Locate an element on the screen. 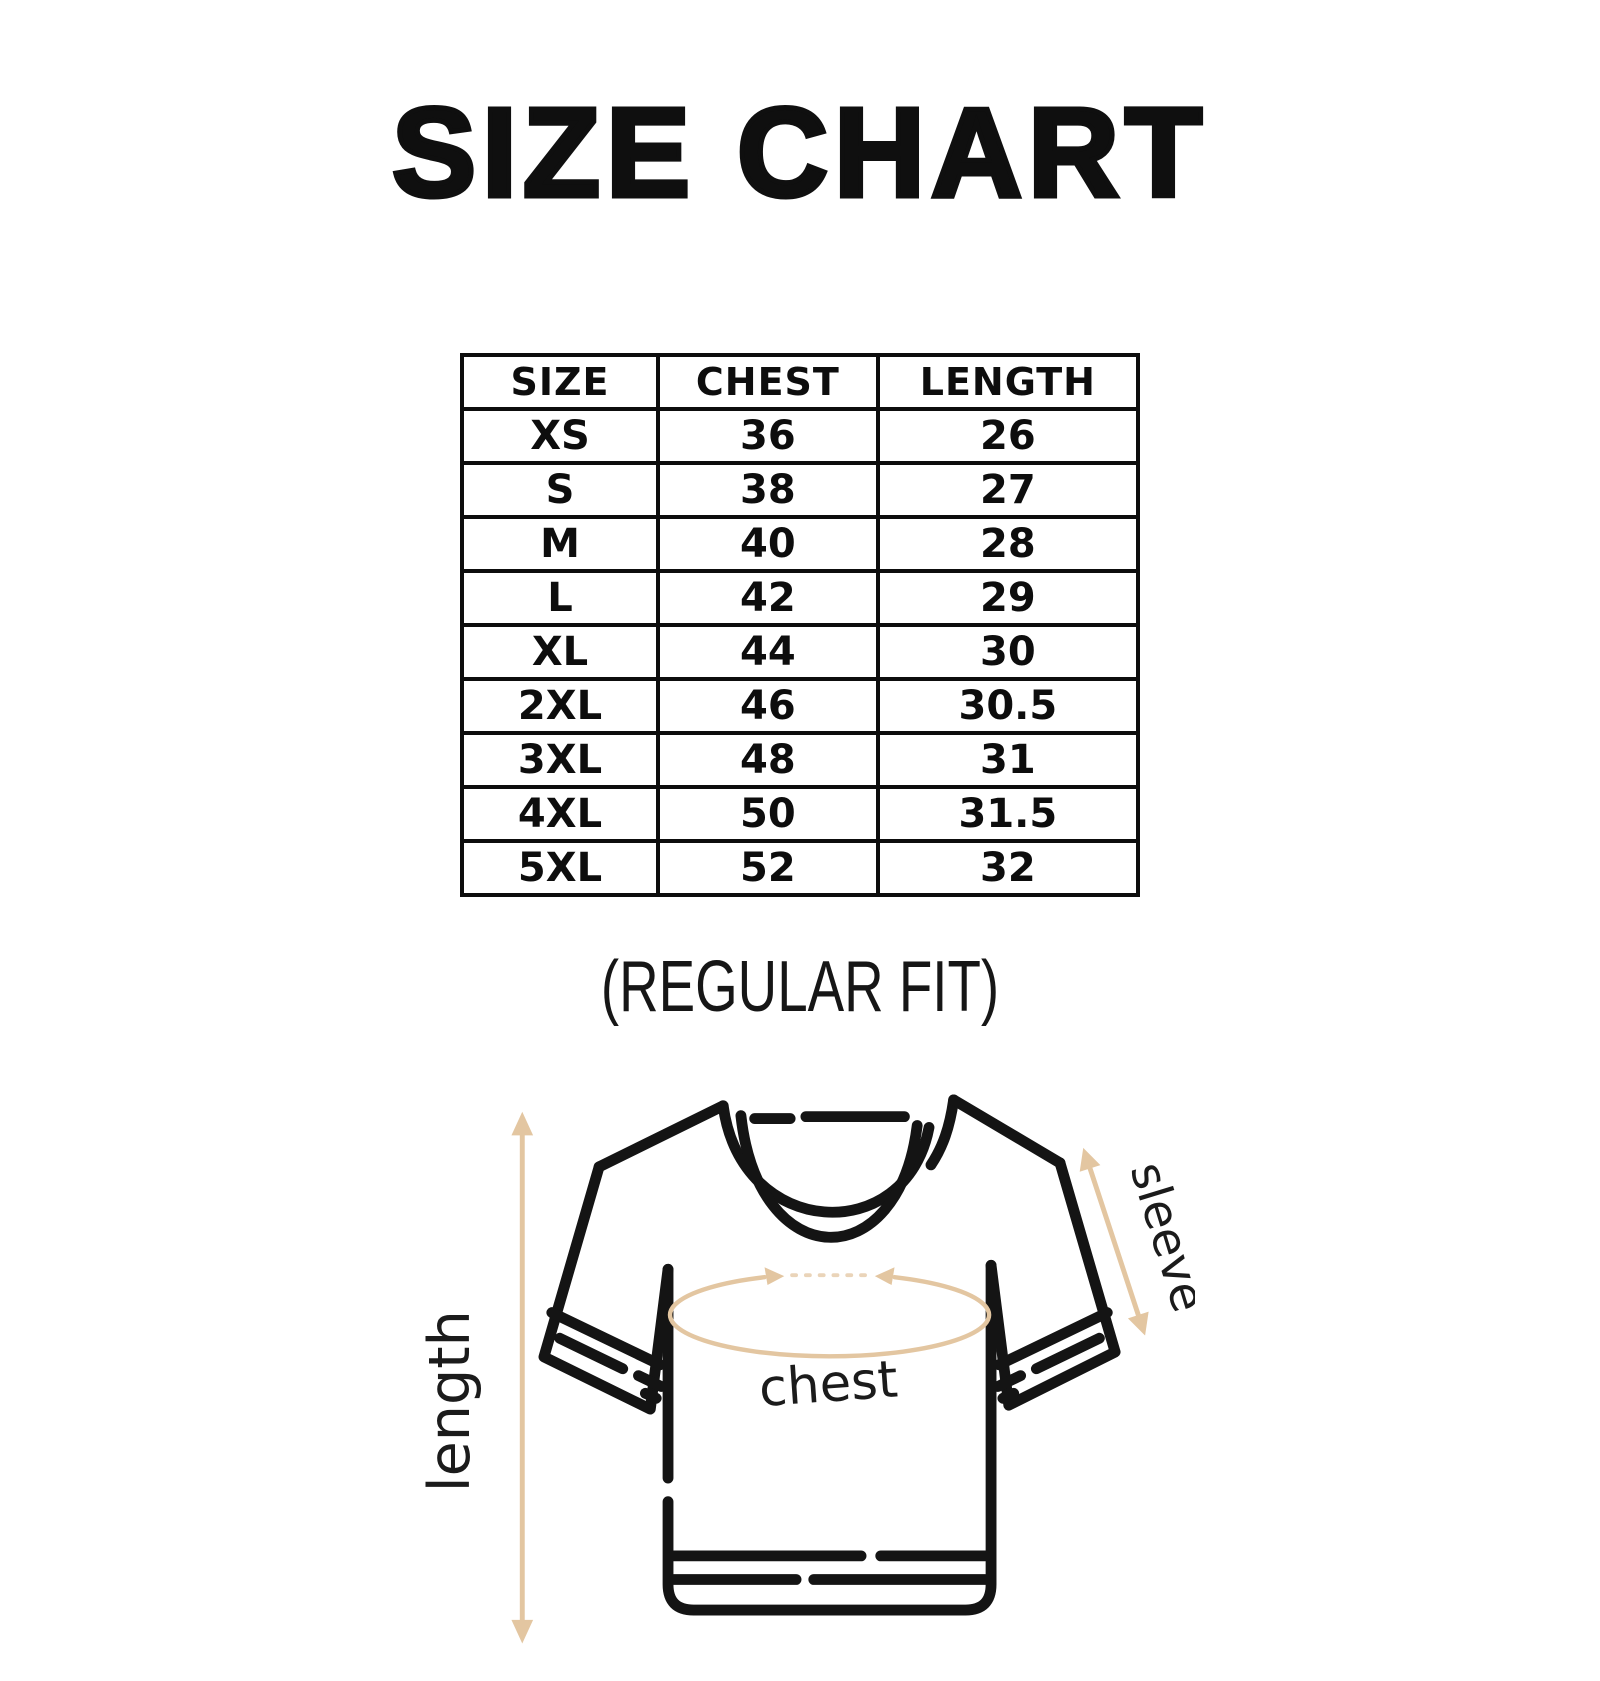  table-row: L 42 29 is located at coordinates (800, 598).